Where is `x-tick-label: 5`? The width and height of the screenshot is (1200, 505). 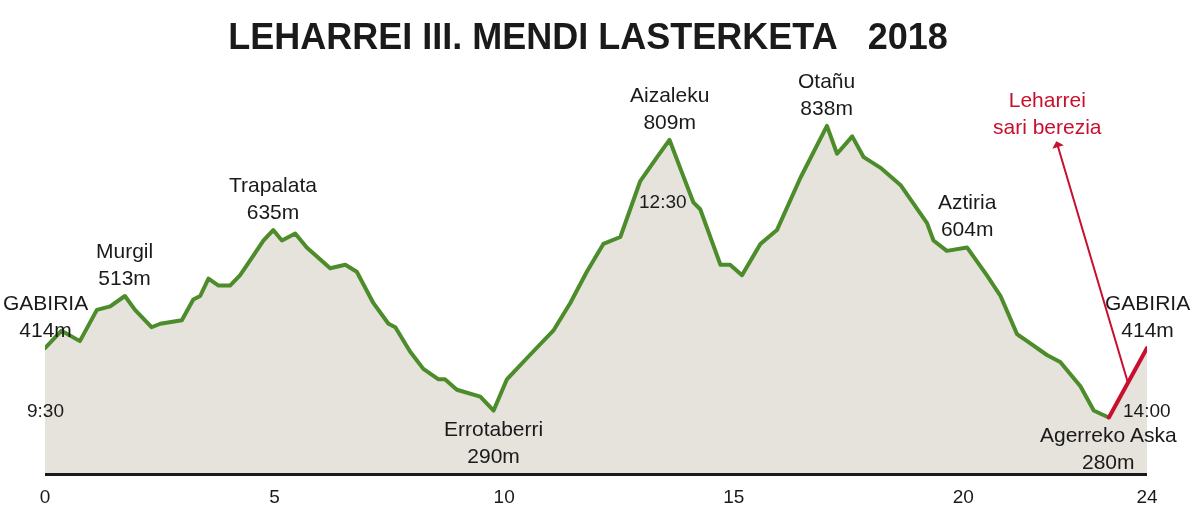
x-tick-label: 5 is located at coordinates (274, 495).